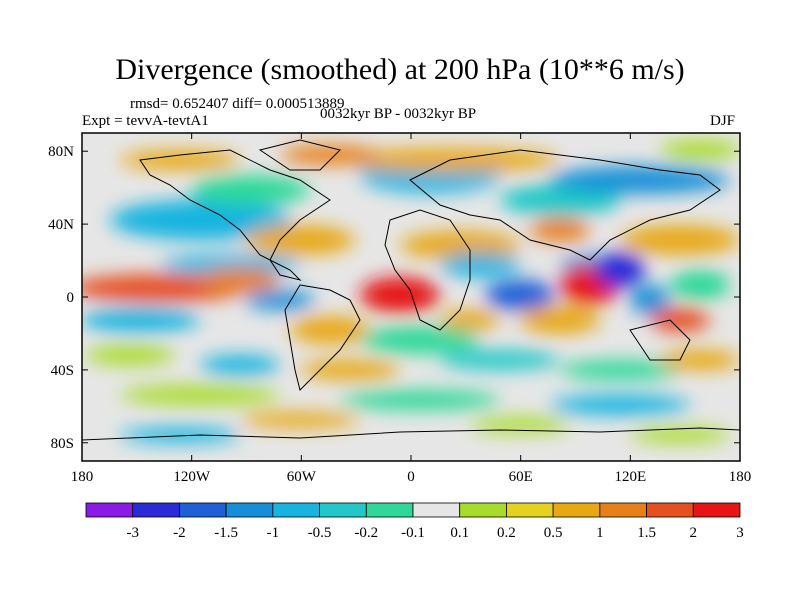 This screenshot has width=800, height=600. Describe the element at coordinates (237, 104) in the screenshot. I see `stats-line: rmsd= 0.652407 diff= 0.000513889` at that location.